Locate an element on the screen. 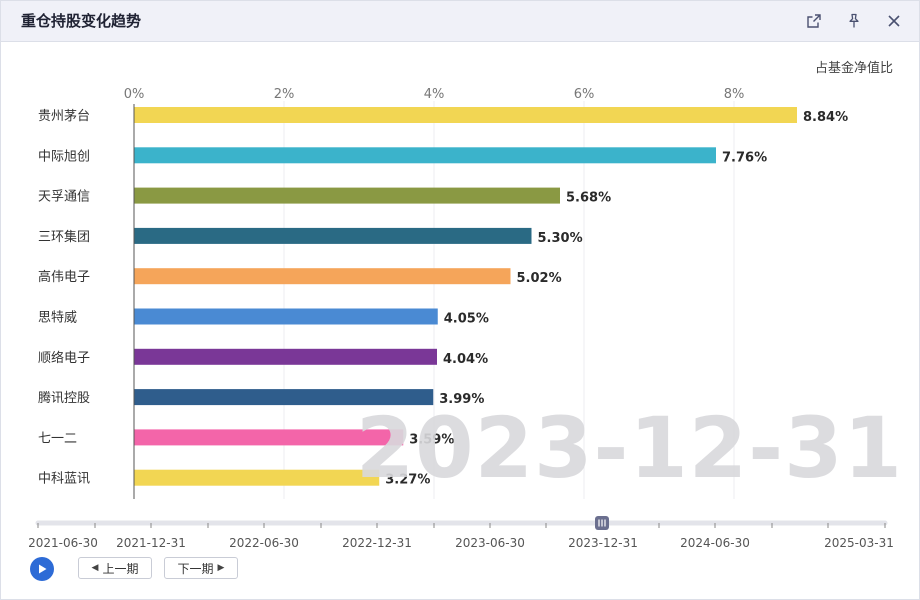  value-label: 5.02% is located at coordinates (539, 278).